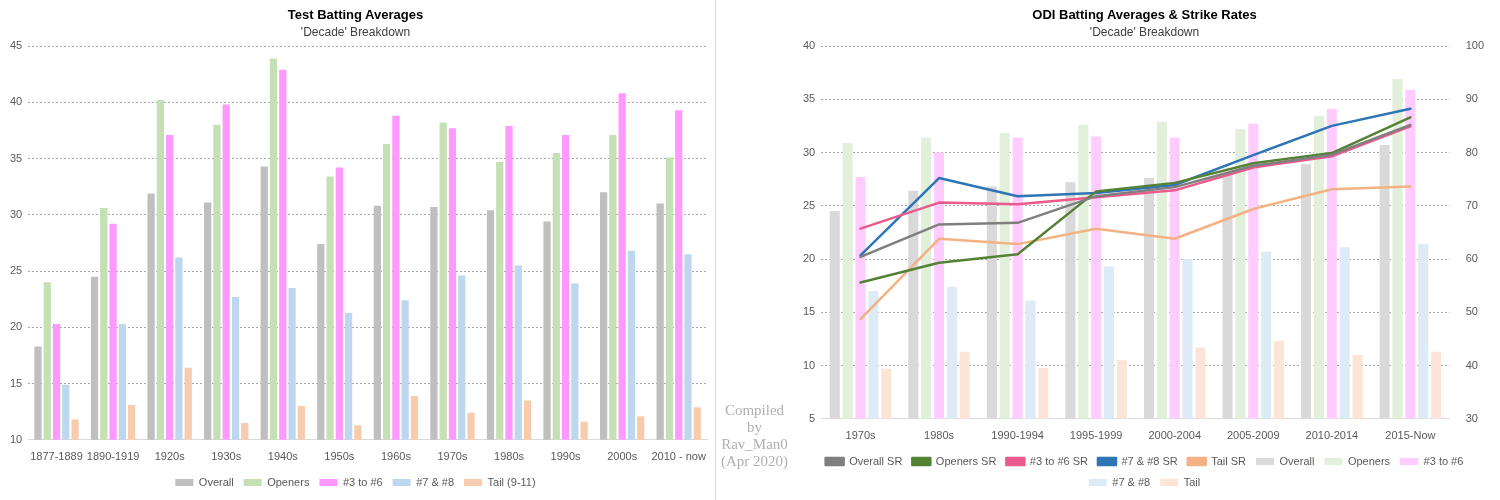  Describe the element at coordinates (1471, 311) in the screenshot. I see `y2-tick-label: 50` at that location.